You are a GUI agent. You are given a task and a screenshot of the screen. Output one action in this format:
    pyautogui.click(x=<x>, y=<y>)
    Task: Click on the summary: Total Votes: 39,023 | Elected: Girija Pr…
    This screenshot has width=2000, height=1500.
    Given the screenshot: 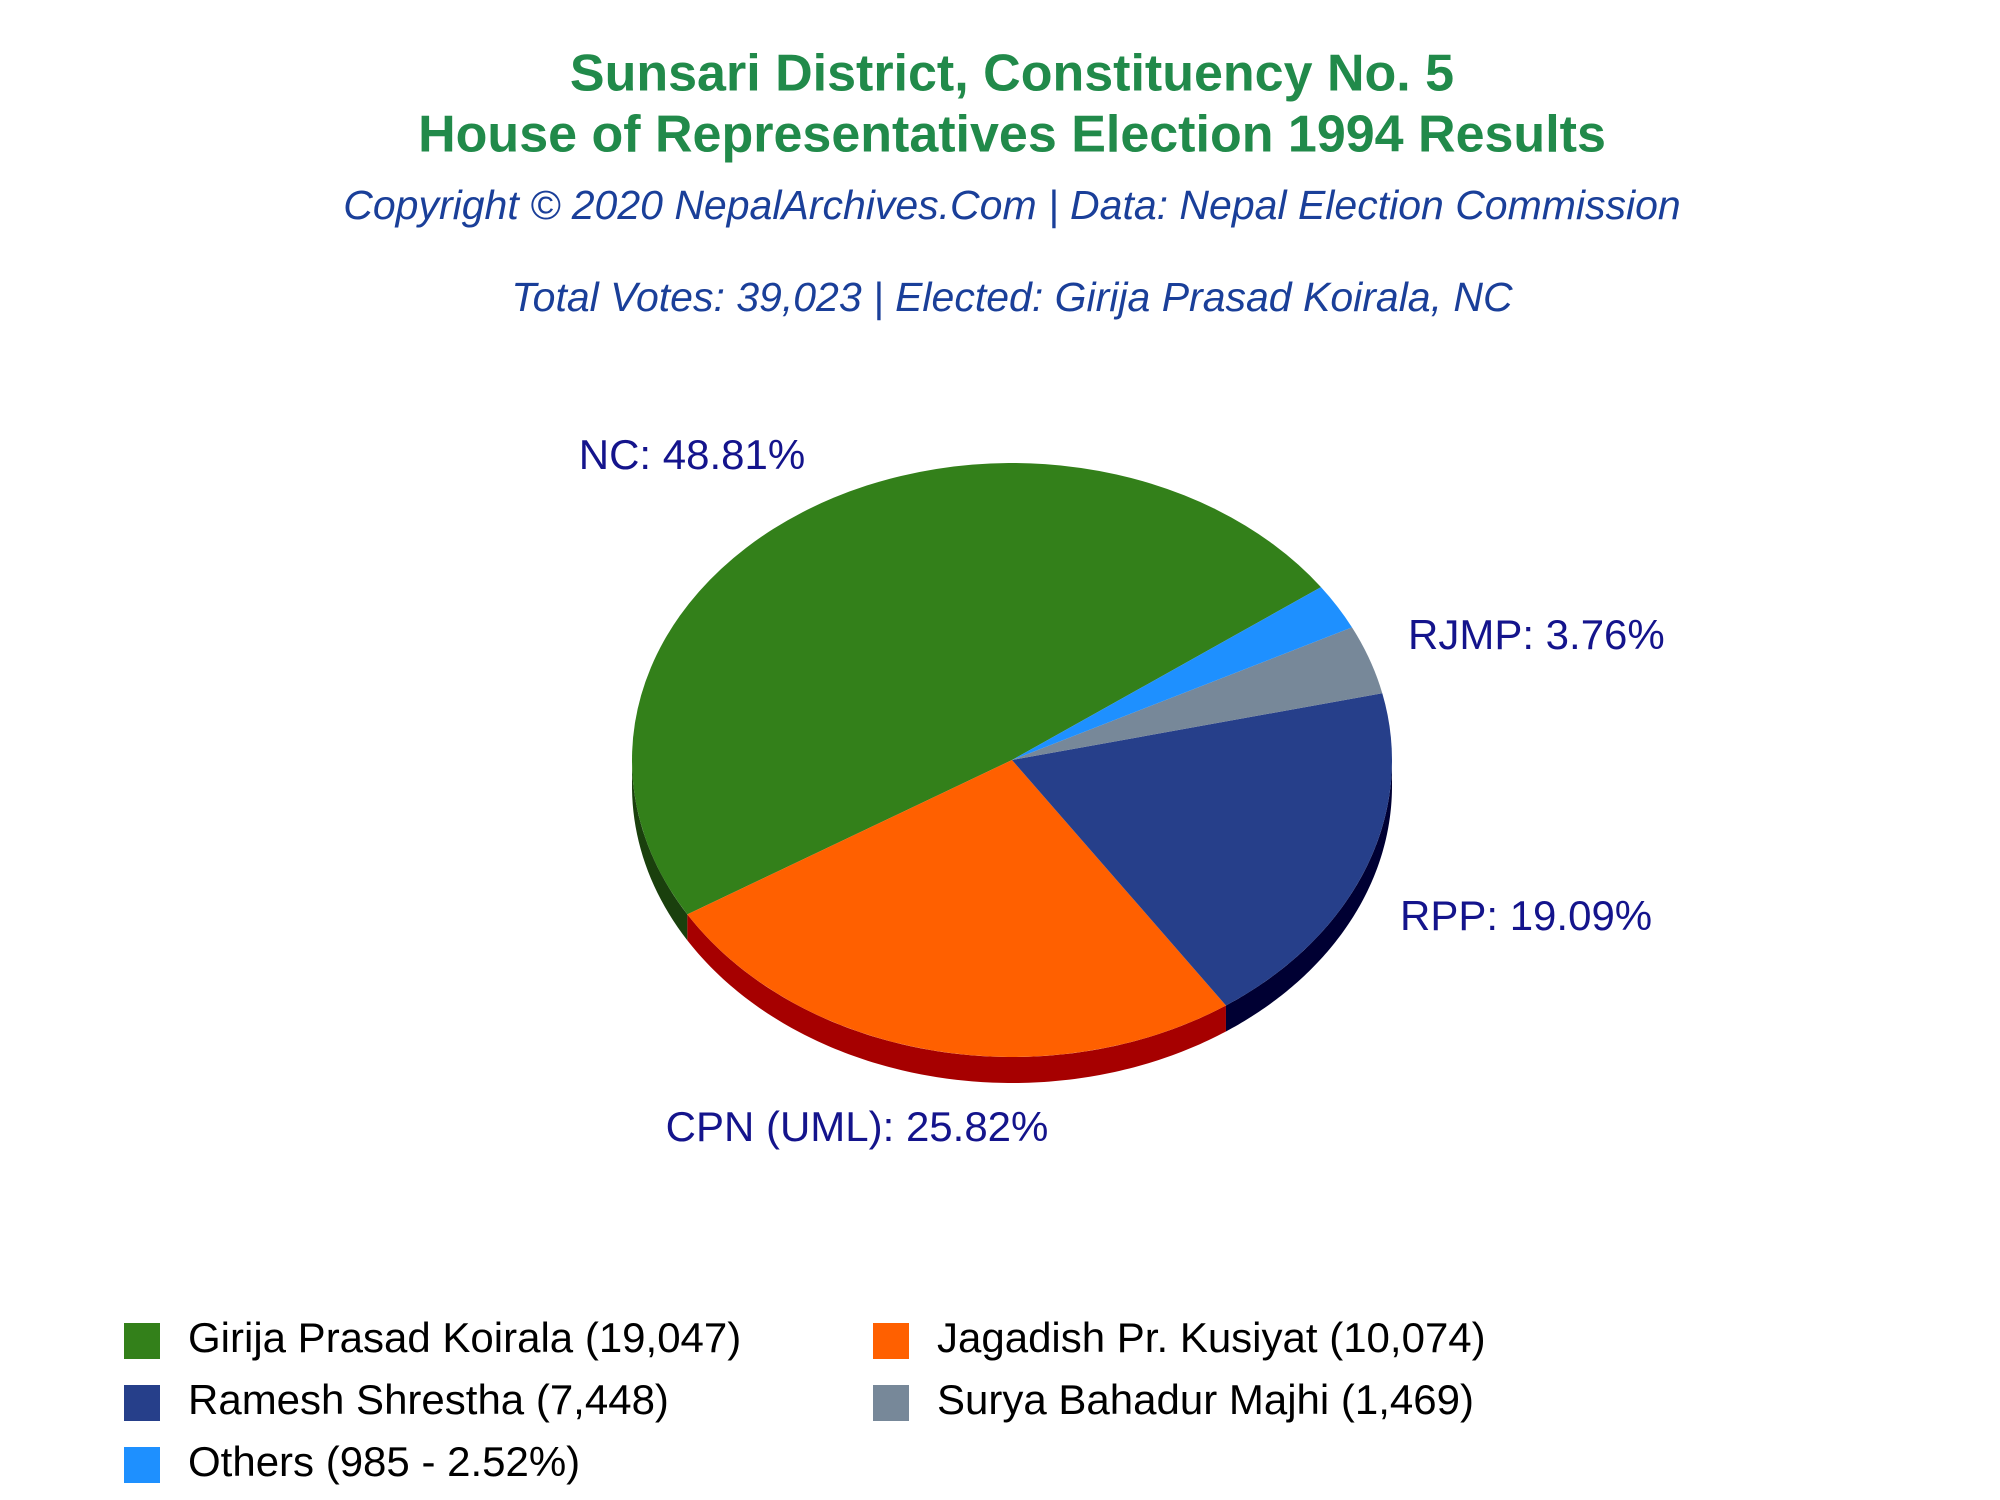 What is the action you would take?
    pyautogui.click(x=1012, y=297)
    